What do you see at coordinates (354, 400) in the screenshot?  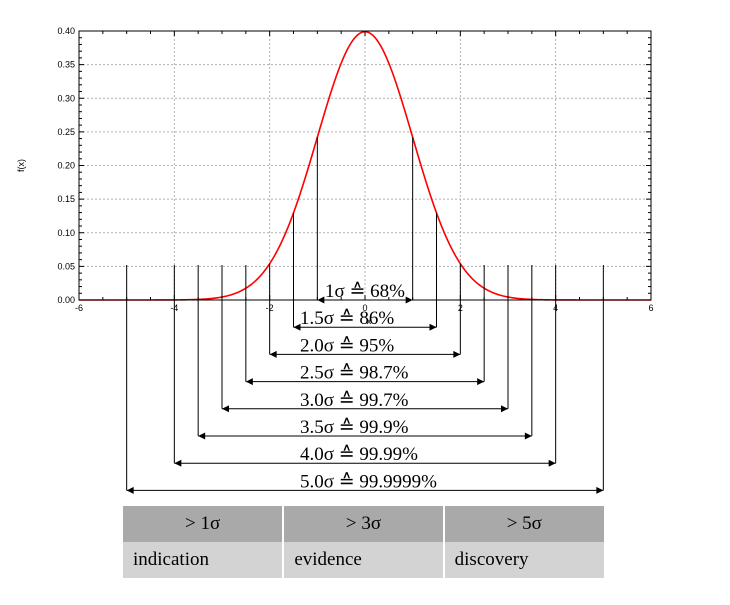 I see `sigma-interval-label: 3.0σ ≙ 99.7%` at bounding box center [354, 400].